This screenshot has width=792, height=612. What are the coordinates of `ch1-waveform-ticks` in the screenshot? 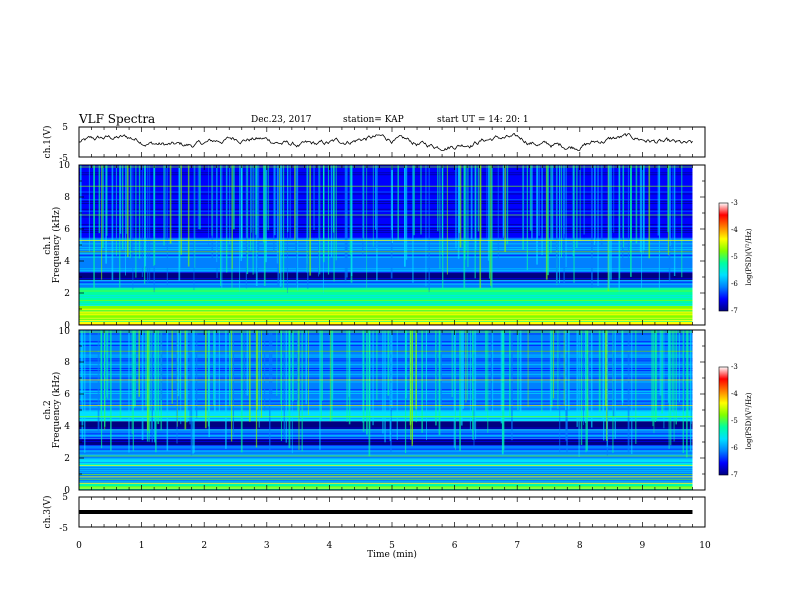 It's located at (392, 142).